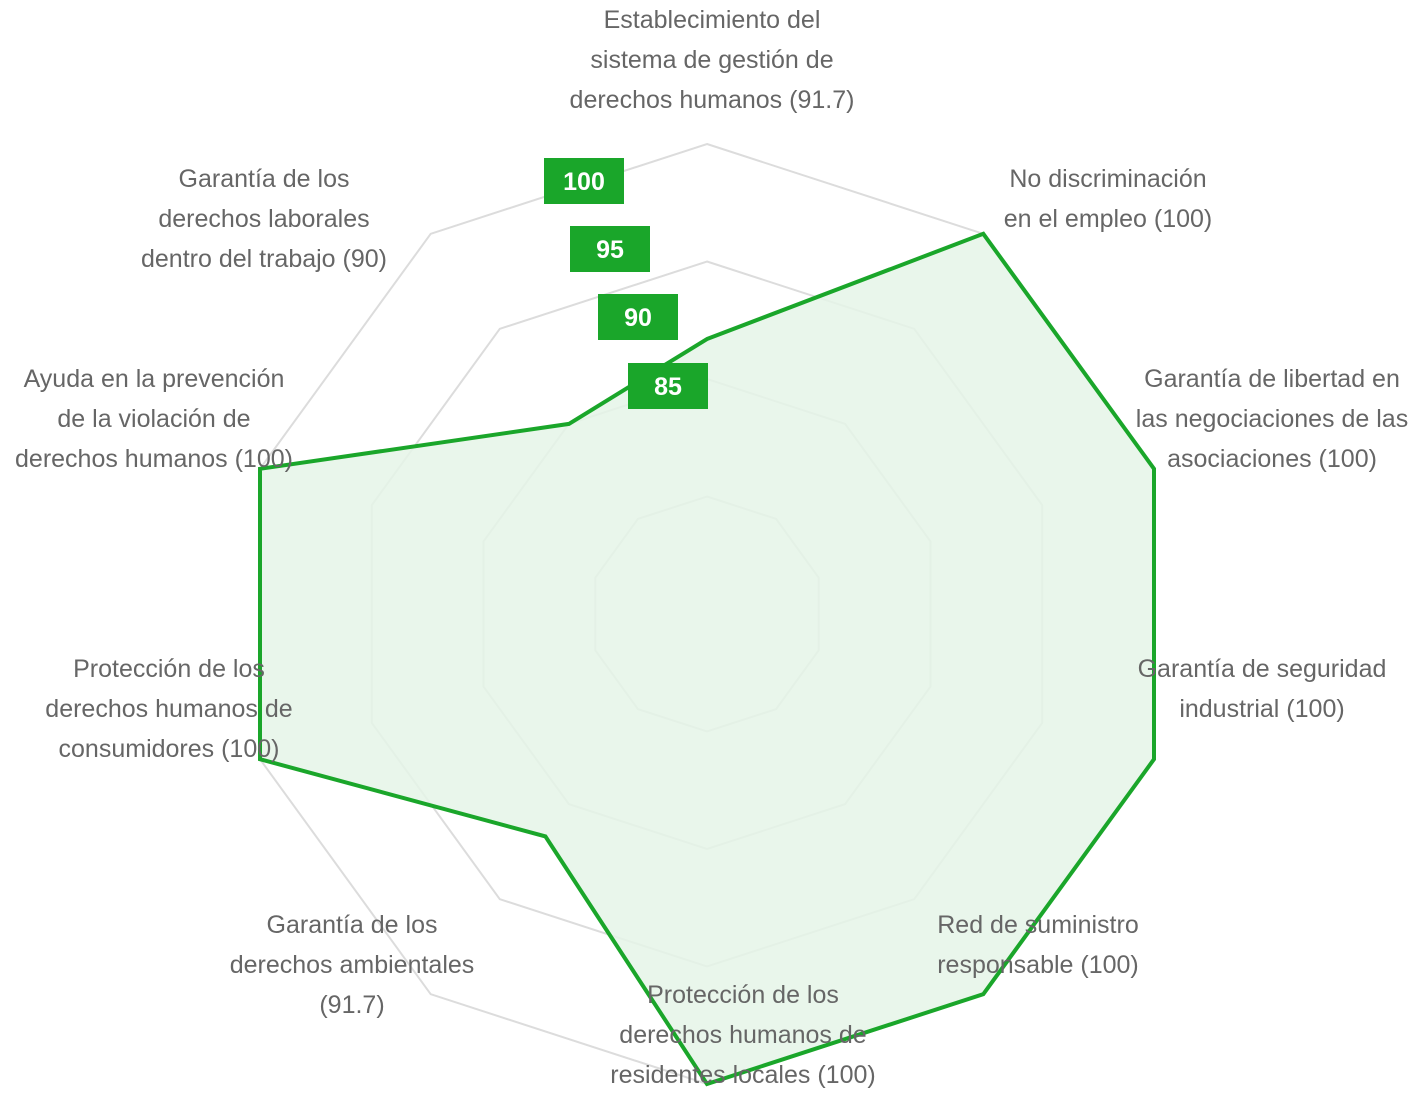 This screenshot has width=1426, height=1094. I want to click on tick-label-90: 90, so click(638, 317).